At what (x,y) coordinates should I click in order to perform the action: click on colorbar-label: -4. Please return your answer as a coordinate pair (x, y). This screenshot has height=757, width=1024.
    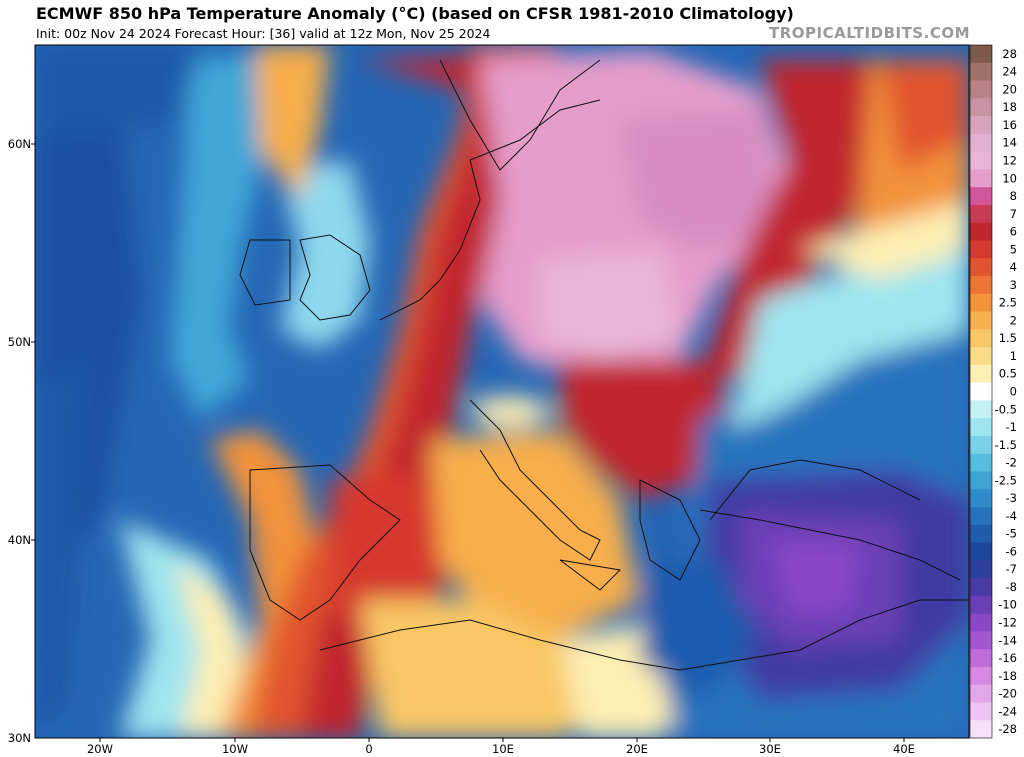
    Looking at the image, I should click on (1011, 516).